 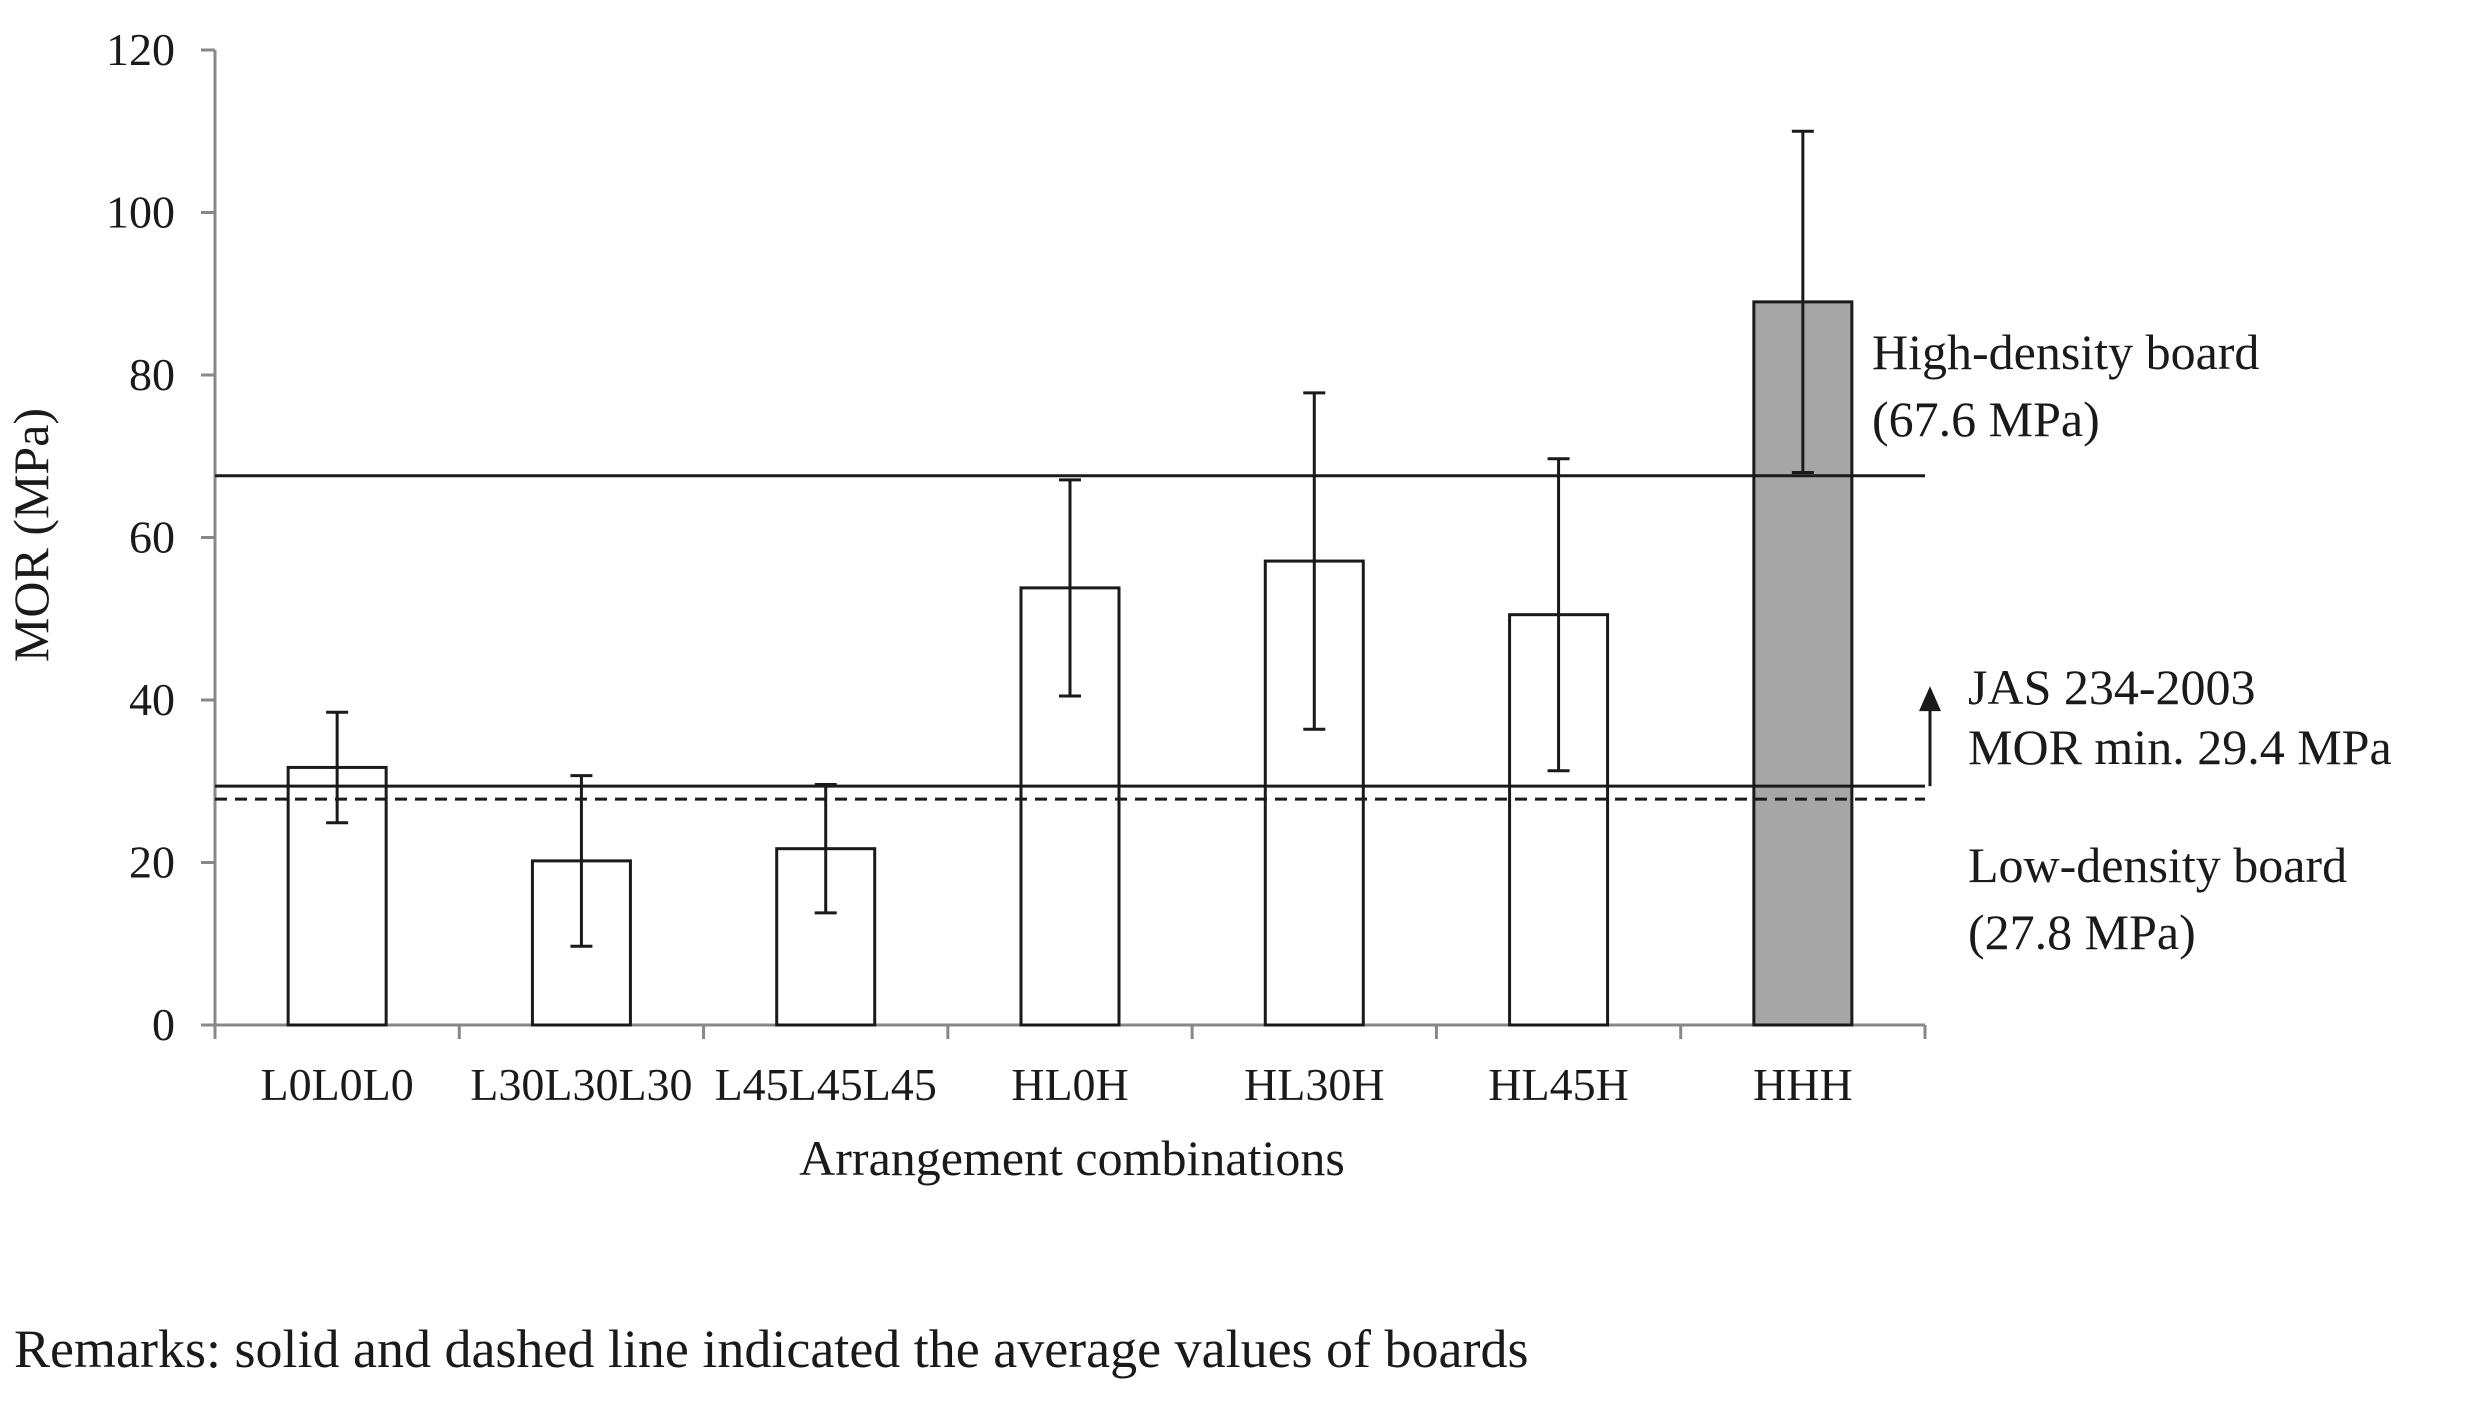 What do you see at coordinates (1072, 1158) in the screenshot?
I see `x-axis-title: Arrangement combinations` at bounding box center [1072, 1158].